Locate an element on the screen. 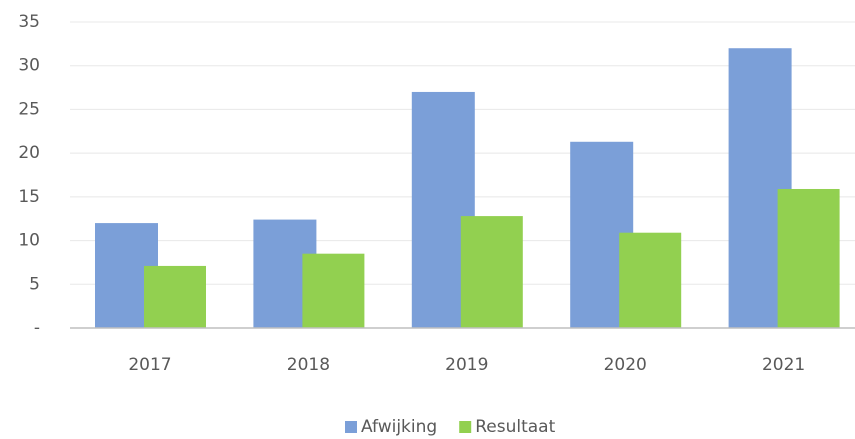 The width and height of the screenshot is (855, 439). y-tick-label: 20 is located at coordinates (29, 153).